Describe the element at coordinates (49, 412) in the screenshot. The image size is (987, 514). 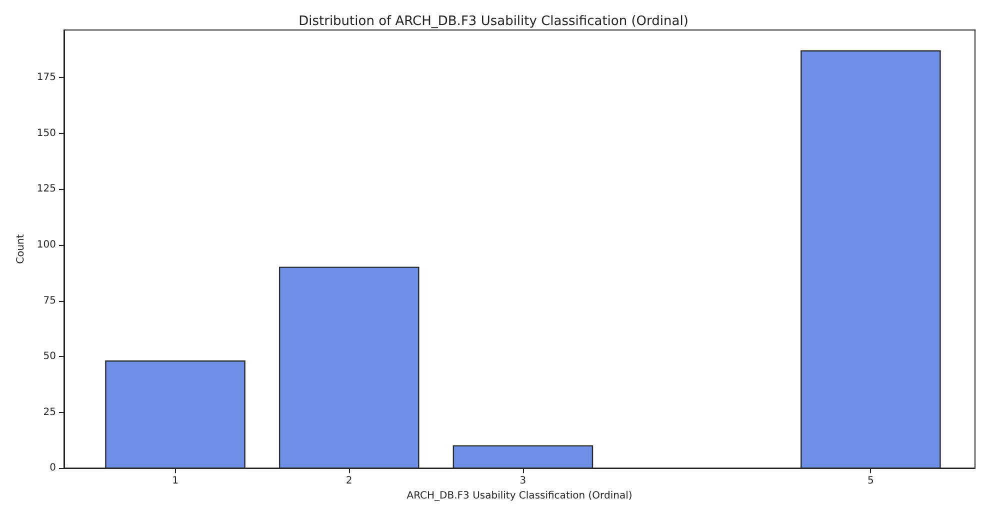
I see `y-tick-label: 25` at that location.